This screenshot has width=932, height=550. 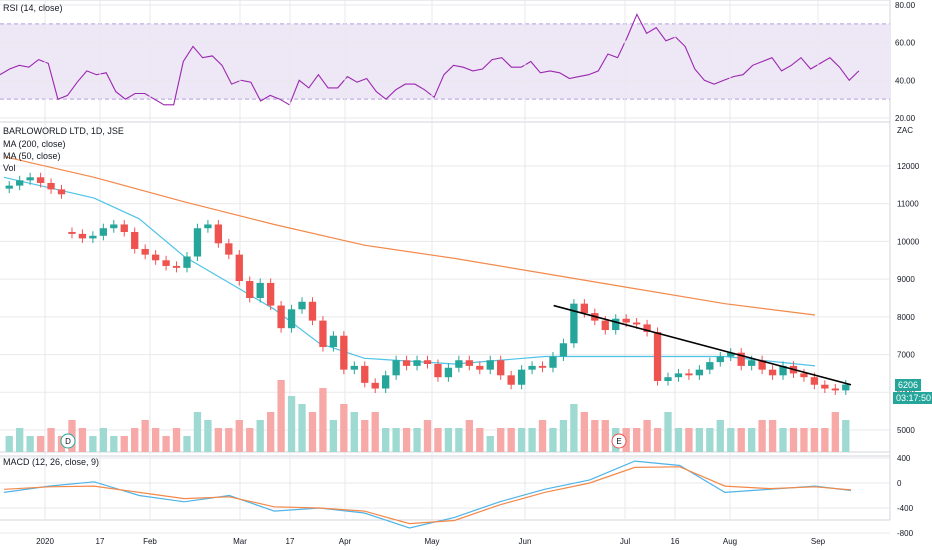 I want to click on rsi-tick-label: 40.00, so click(x=905, y=80).